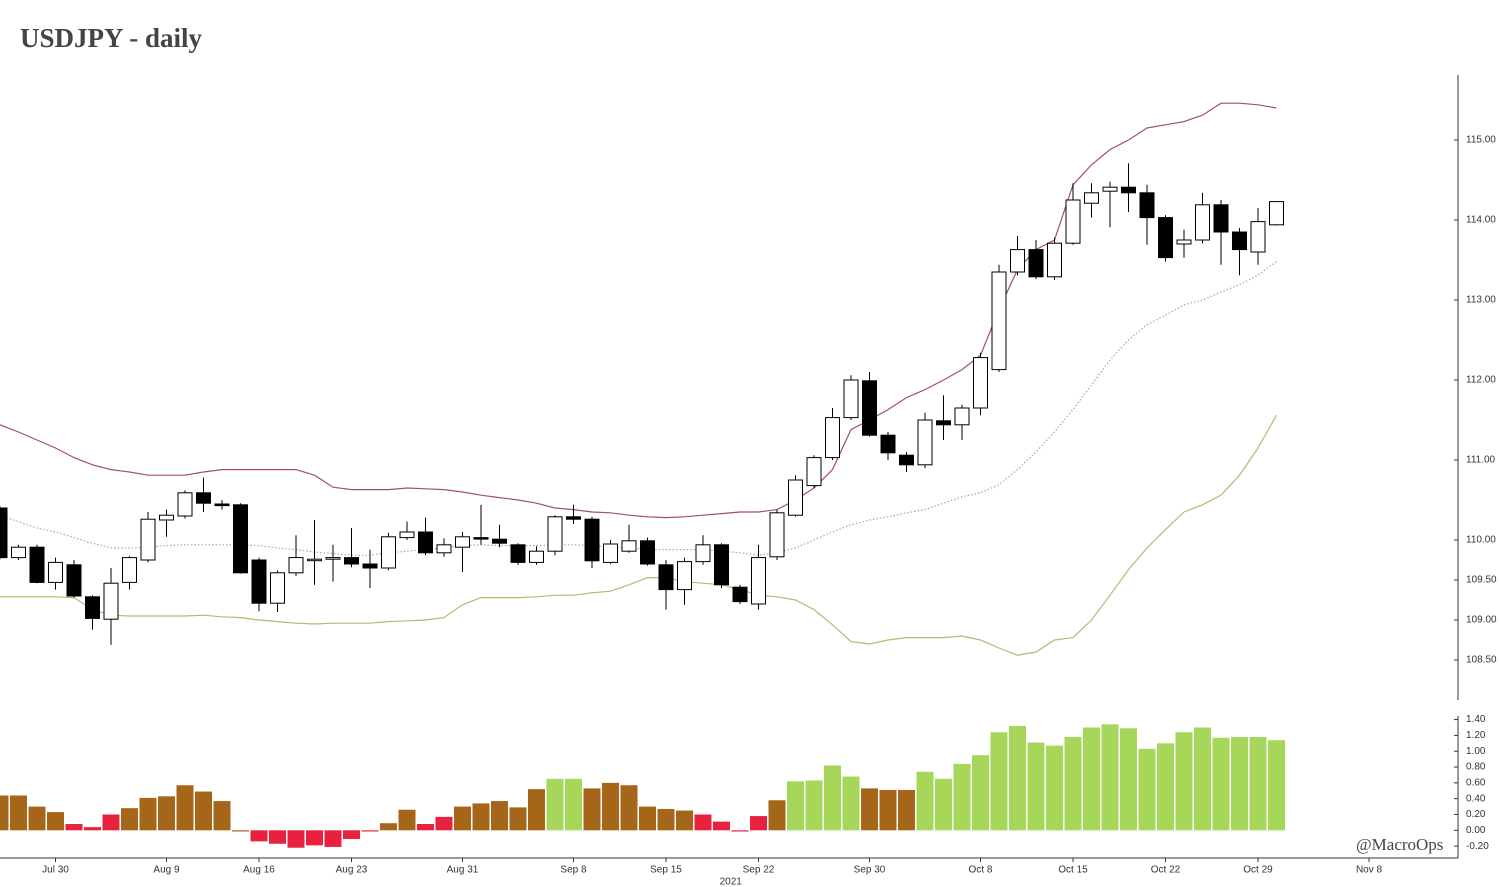 The width and height of the screenshot is (1500, 887). What do you see at coordinates (111, 38) in the screenshot?
I see `chart-title: USDJPY - daily` at bounding box center [111, 38].